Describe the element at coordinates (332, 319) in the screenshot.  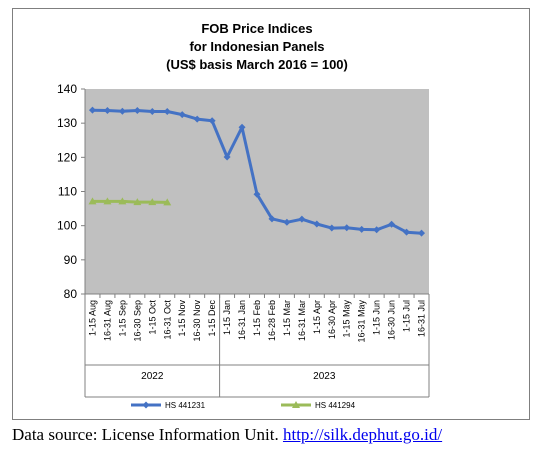
I see `x-tick-label: 16-30 Apr` at that location.